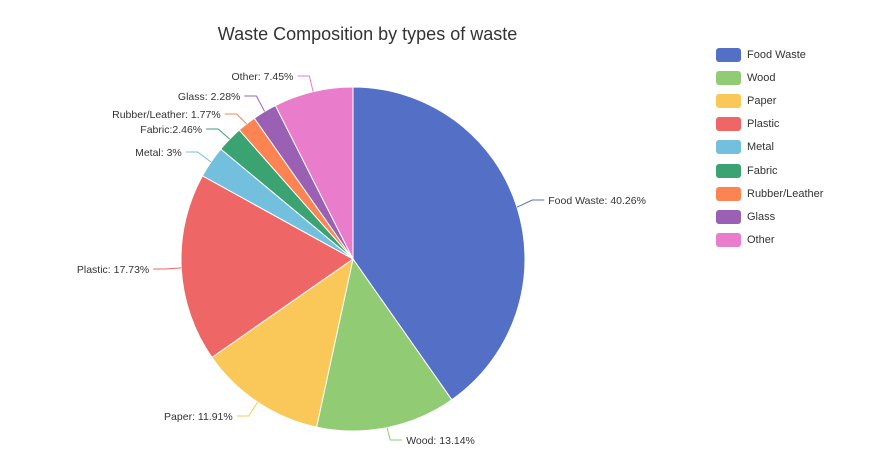  I want to click on data-label-other: Other: 7.45%, so click(263, 77).